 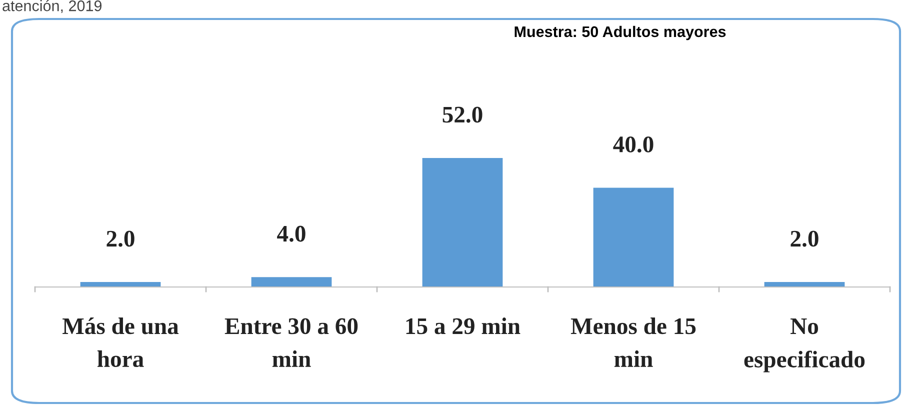 What do you see at coordinates (463, 326) in the screenshot?
I see `x-tick-label: 15 a 29 min` at bounding box center [463, 326].